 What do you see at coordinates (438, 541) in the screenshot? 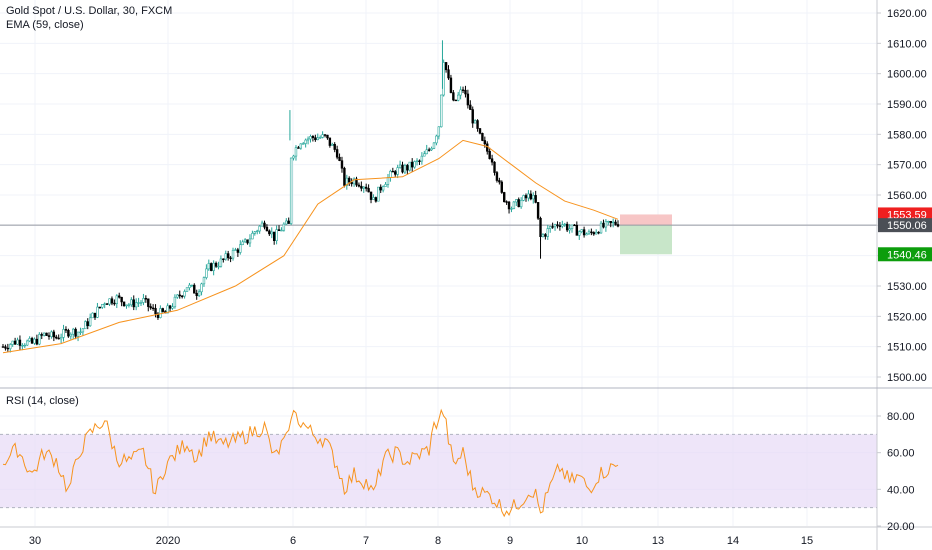
I see `time-tick-label: 8` at bounding box center [438, 541].